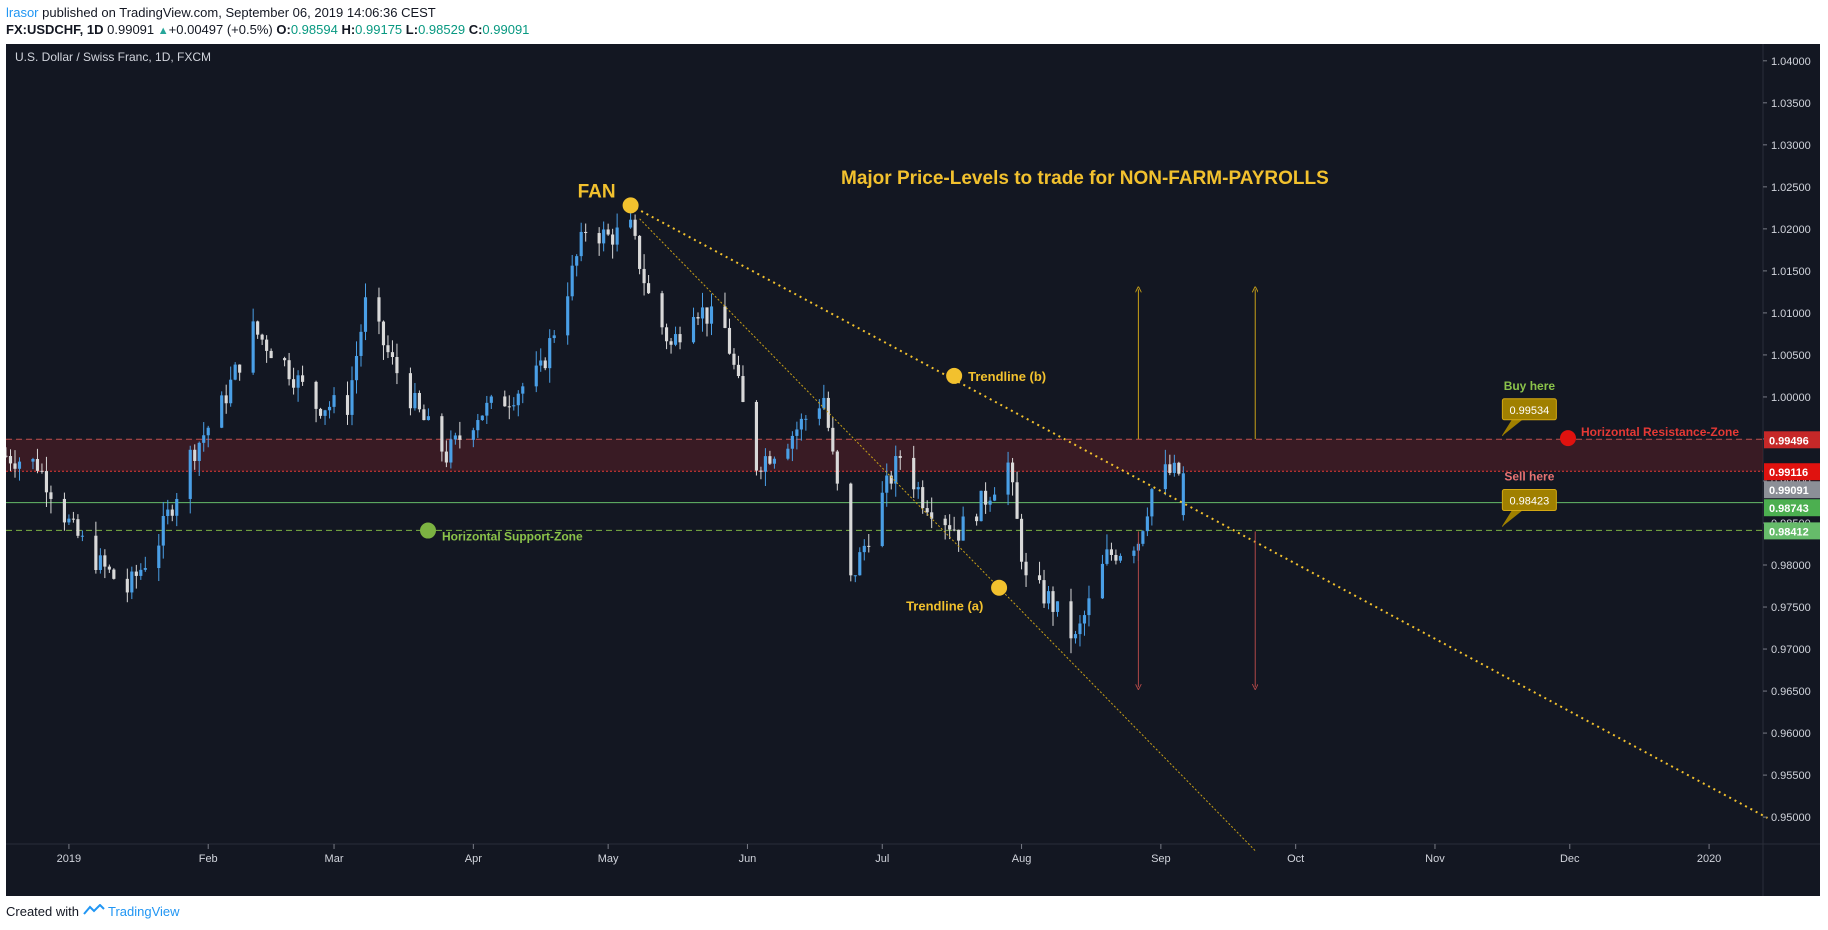  What do you see at coordinates (473, 859) in the screenshot?
I see `x-tick-label: Apr` at bounding box center [473, 859].